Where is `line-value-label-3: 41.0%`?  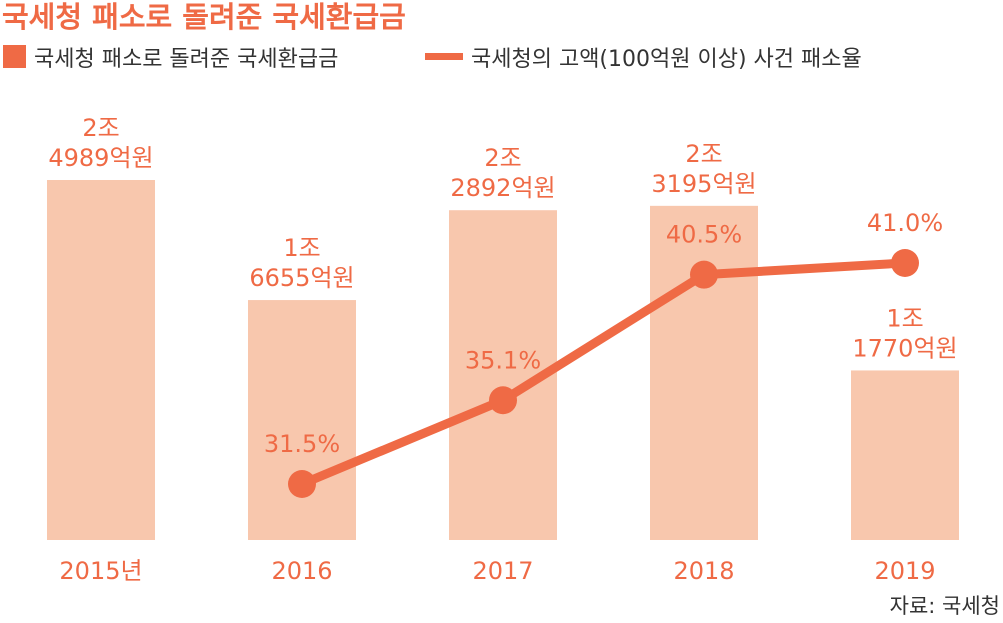
line-value-label-3: 41.0% is located at coordinates (905, 223).